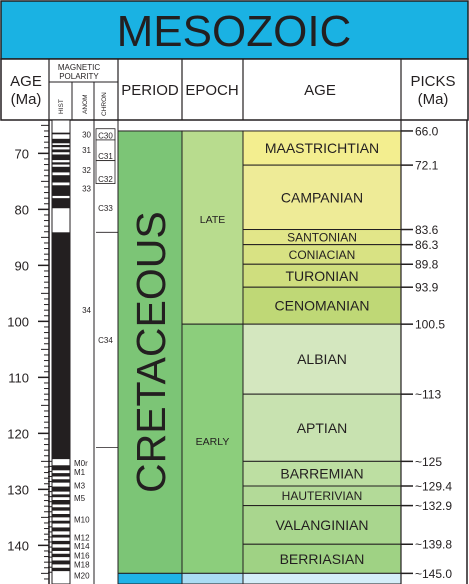 This screenshot has width=469, height=584. I want to click on chron-label: C32, so click(105, 179).